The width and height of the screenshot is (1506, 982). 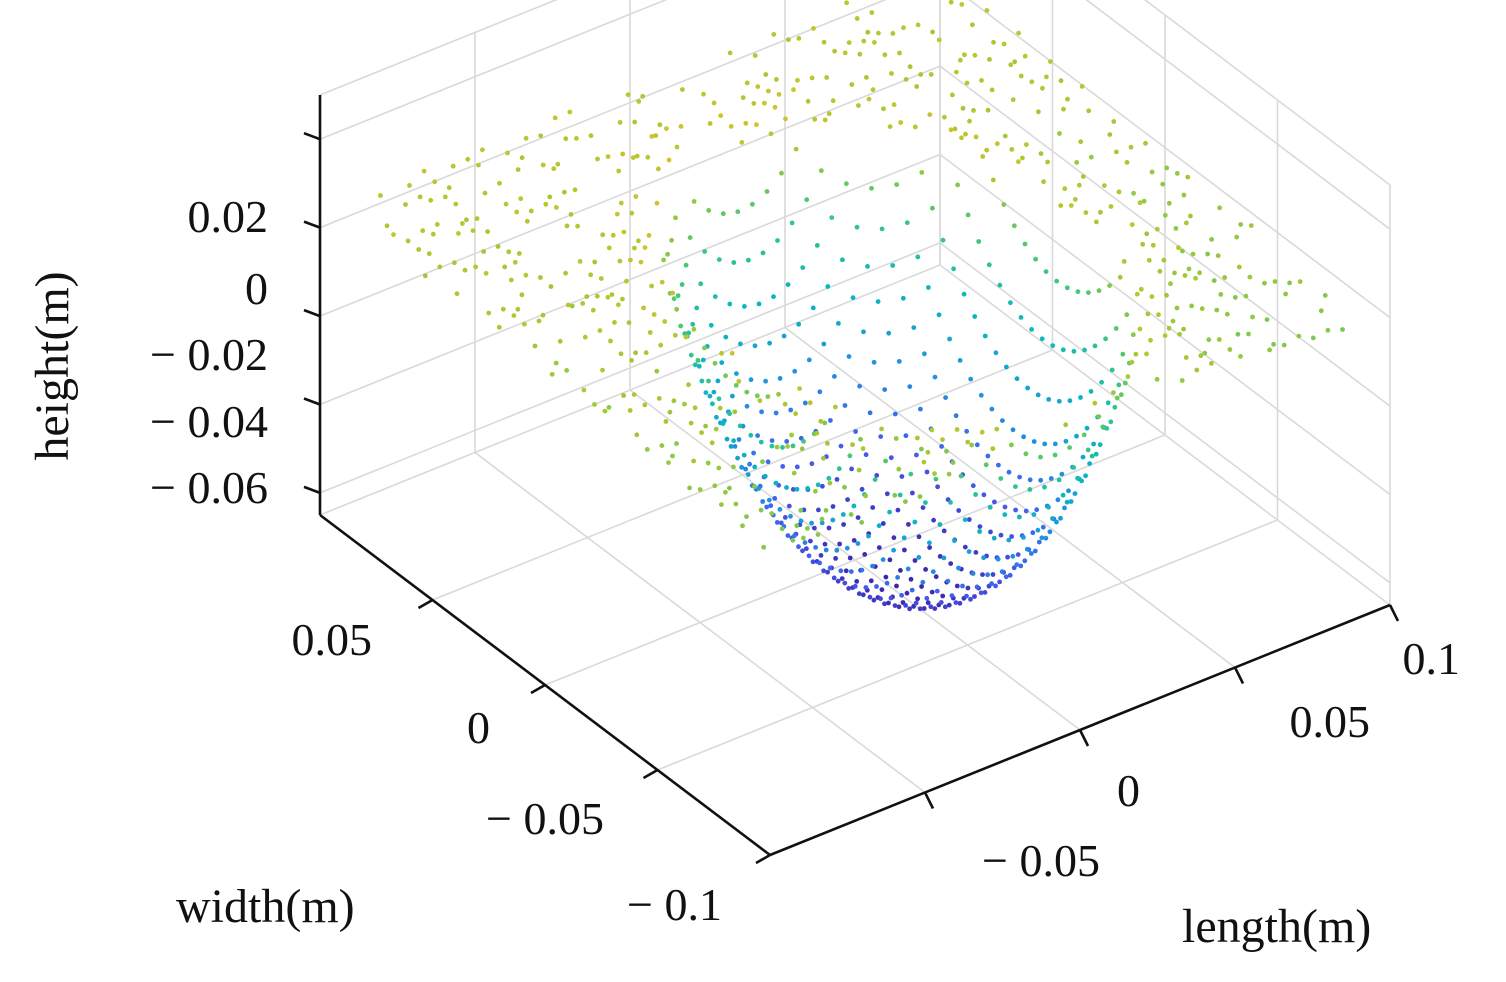 I want to click on x-tick-label: 0, so click(x=1128, y=790).